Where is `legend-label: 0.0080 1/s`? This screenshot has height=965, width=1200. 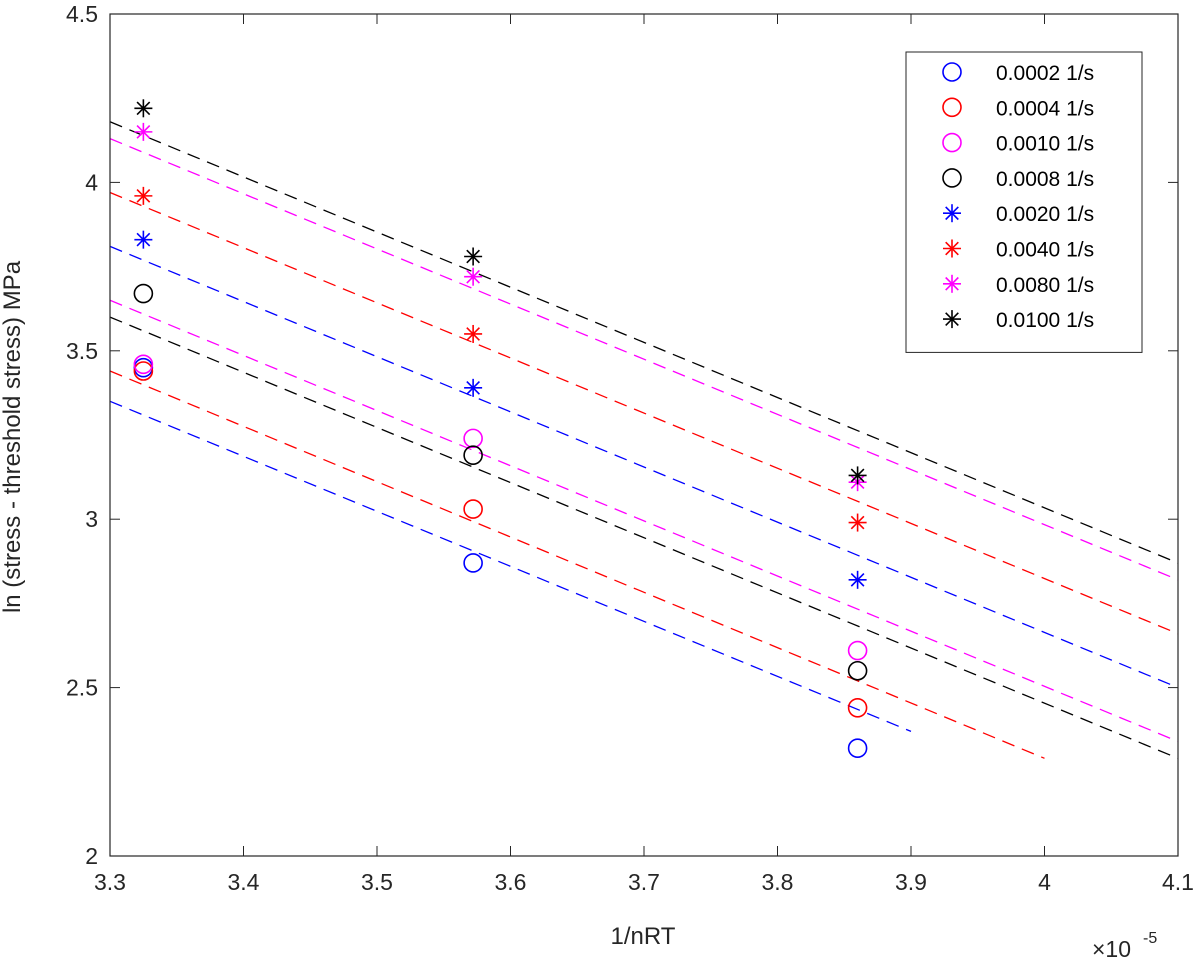 legend-label: 0.0080 1/s is located at coordinates (1045, 285).